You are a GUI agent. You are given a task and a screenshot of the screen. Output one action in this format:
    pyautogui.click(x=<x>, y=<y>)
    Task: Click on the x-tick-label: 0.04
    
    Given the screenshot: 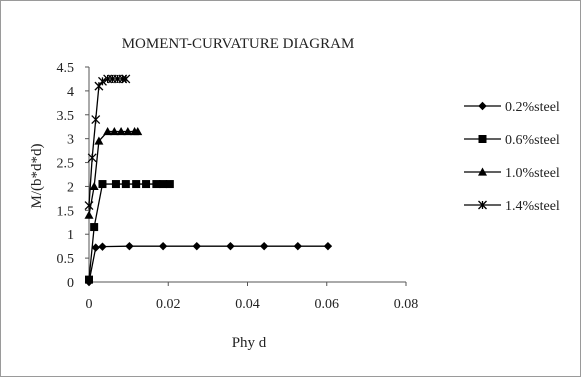 What is the action you would take?
    pyautogui.click(x=247, y=304)
    